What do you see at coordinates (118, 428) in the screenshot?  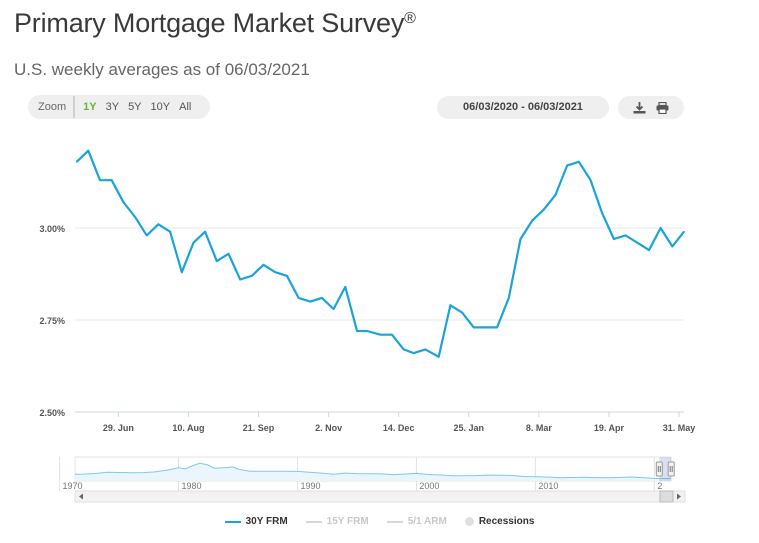 I see `x-tick-label: 29. Jun` at bounding box center [118, 428].